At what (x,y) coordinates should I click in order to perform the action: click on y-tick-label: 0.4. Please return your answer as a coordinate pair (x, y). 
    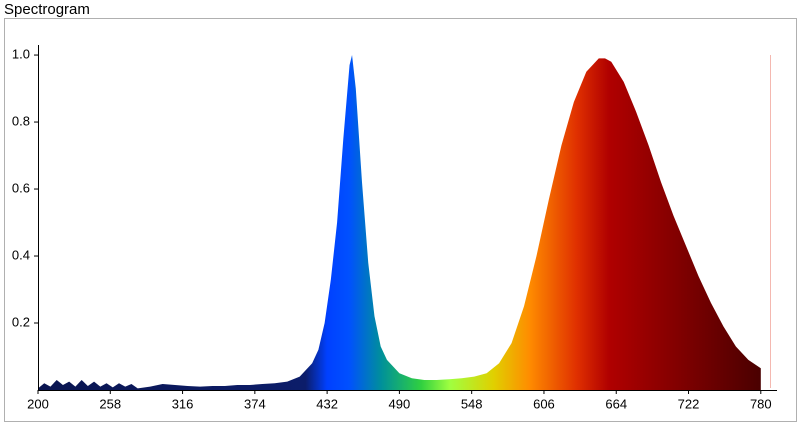
    Looking at the image, I should click on (21, 254).